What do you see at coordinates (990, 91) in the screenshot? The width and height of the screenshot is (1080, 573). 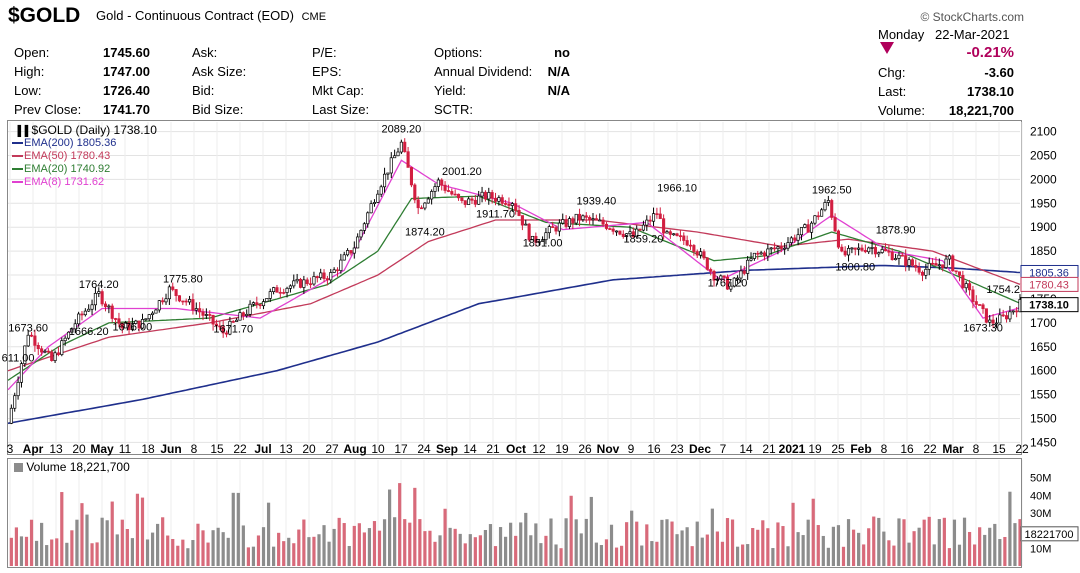 I see `last-value: 1738.10` at bounding box center [990, 91].